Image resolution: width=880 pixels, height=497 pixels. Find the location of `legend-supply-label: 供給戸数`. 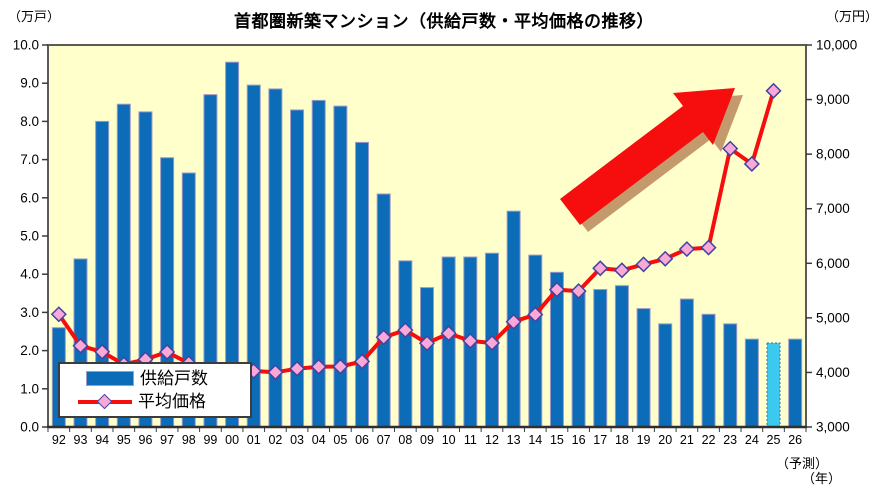

legend-supply-label: 供給戸数 is located at coordinates (174, 378).